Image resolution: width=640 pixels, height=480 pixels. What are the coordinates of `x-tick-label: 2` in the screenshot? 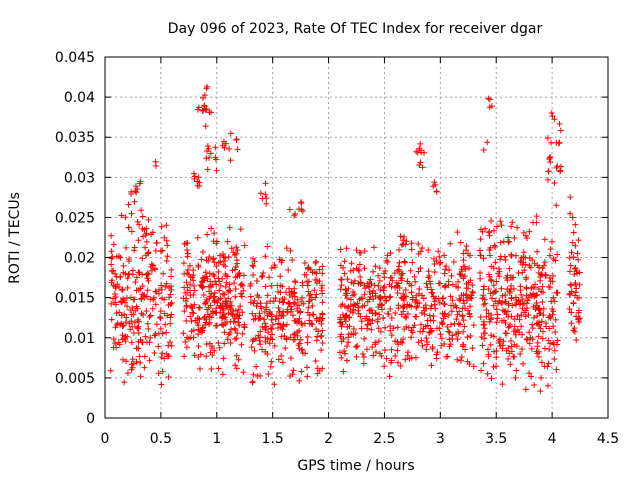 It's located at (328, 439).